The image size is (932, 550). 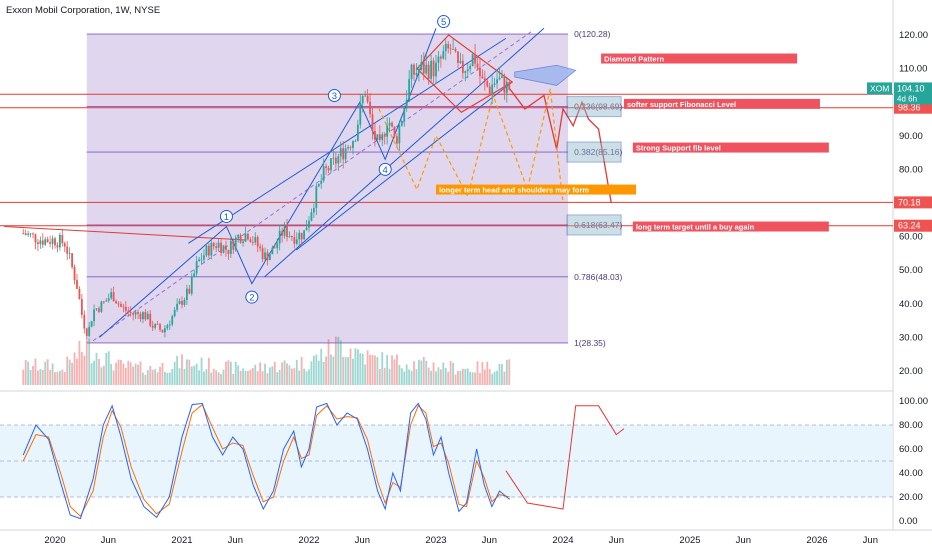 I want to click on time-tick-label: 2022, so click(x=308, y=540).